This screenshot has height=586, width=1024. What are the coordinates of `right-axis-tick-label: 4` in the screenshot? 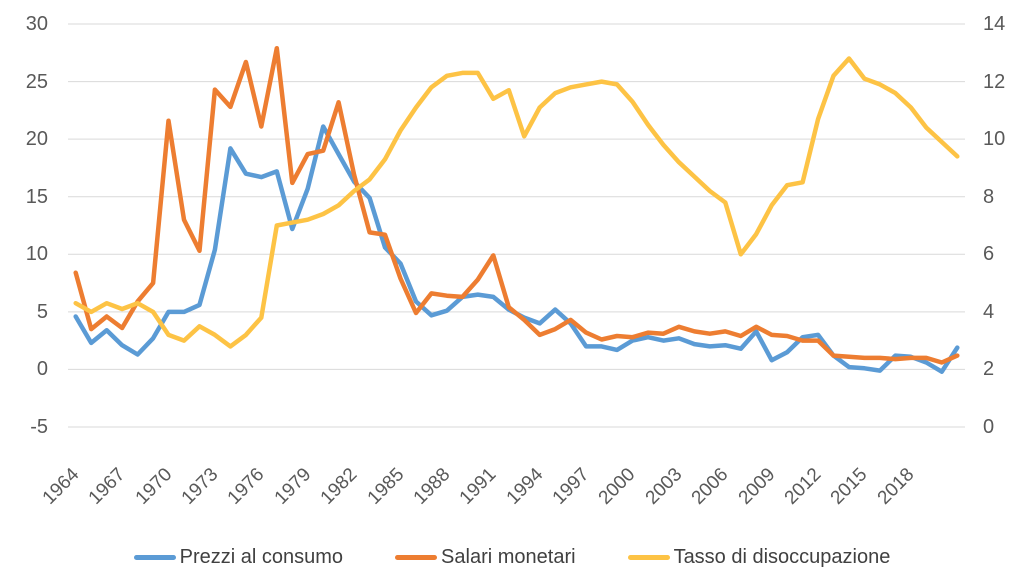 It's located at (989, 311).